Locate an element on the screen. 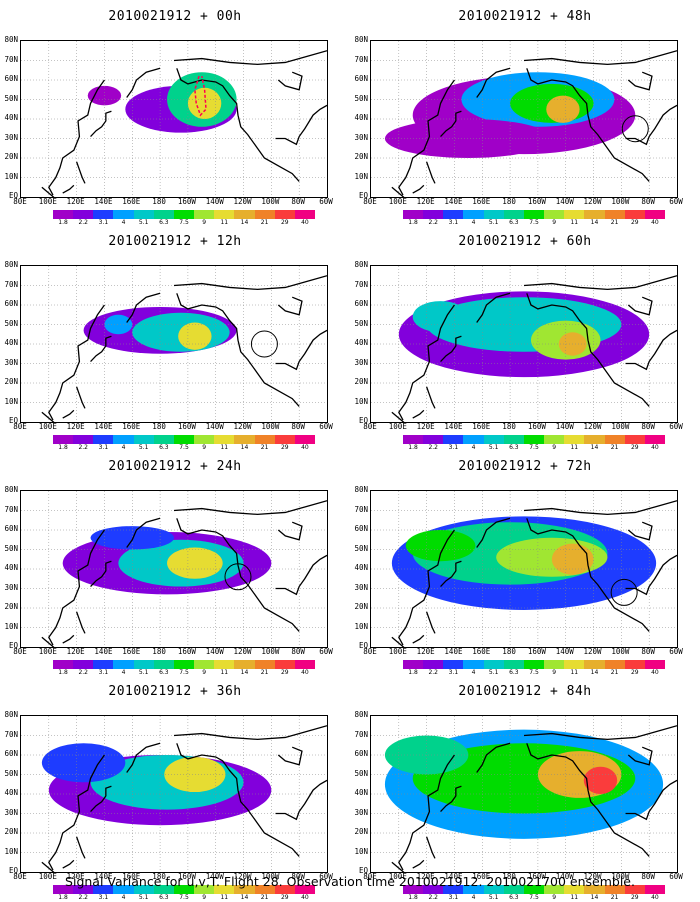 The height and width of the screenshot is (902, 700). colorbar-tick-label: 14 is located at coordinates (594, 672).